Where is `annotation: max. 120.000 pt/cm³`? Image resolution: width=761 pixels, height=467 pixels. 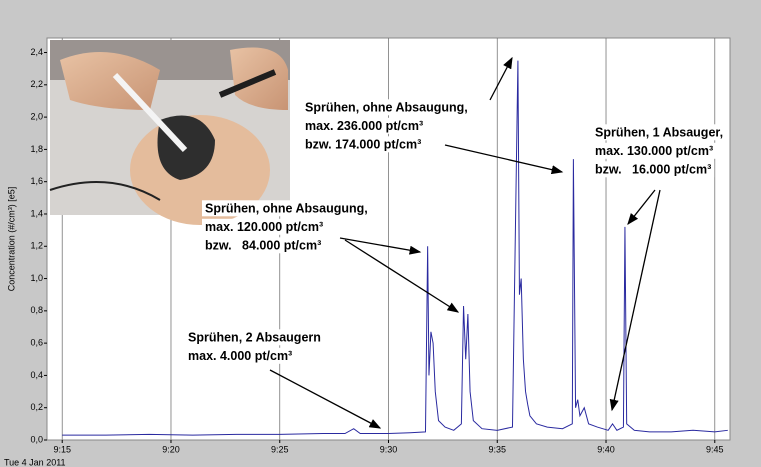 annotation: max. 120.000 pt/cm³ is located at coordinates (264, 227).